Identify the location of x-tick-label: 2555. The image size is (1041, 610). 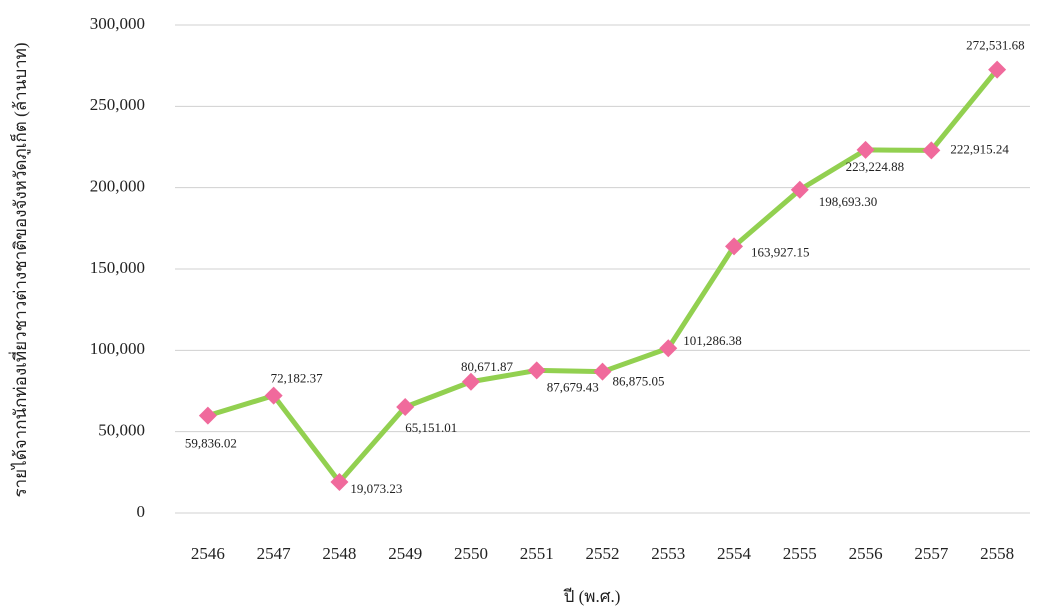
(800, 553).